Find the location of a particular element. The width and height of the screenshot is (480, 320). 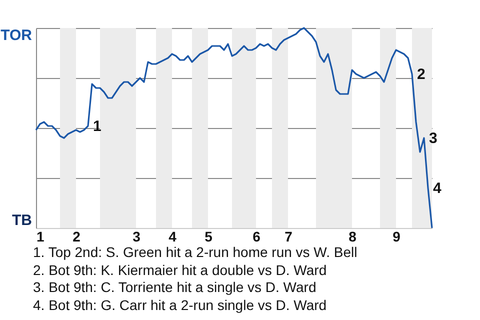

x-tick-label: 6 is located at coordinates (256, 236).